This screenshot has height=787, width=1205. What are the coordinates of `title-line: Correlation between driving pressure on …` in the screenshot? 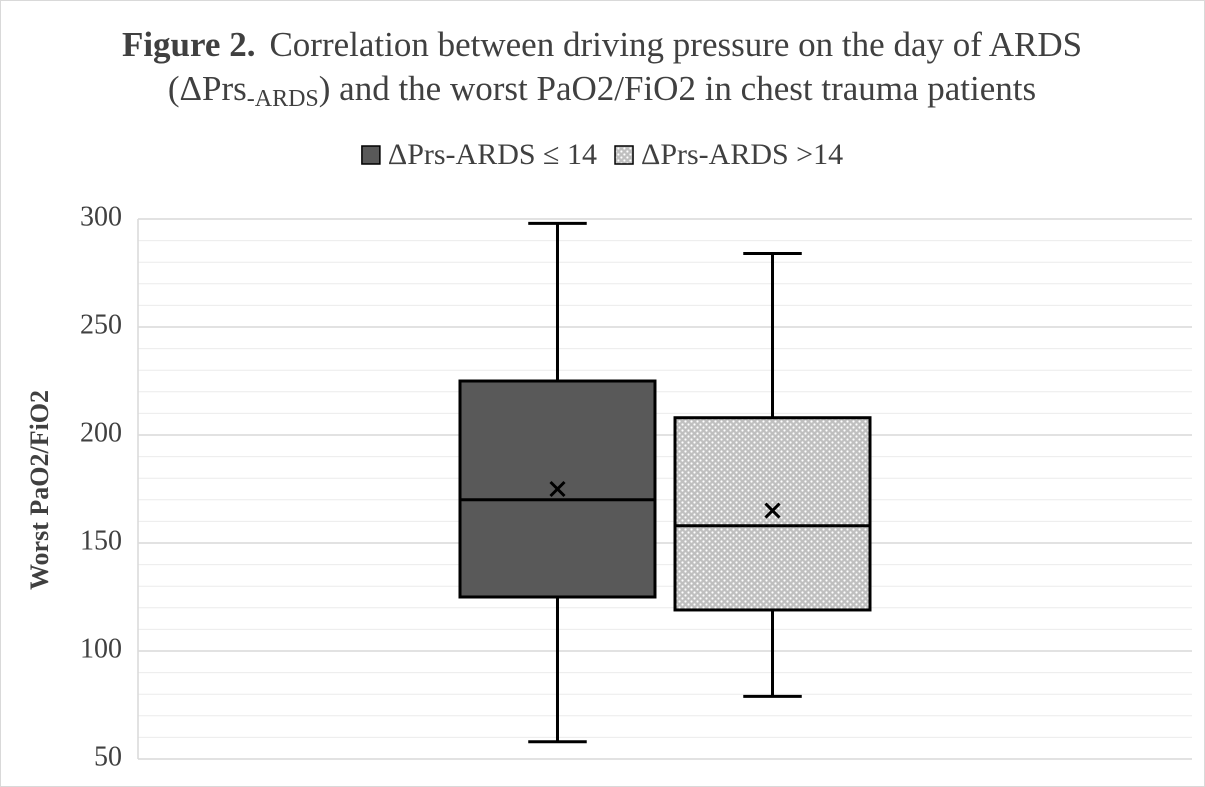 It's located at (675, 44).